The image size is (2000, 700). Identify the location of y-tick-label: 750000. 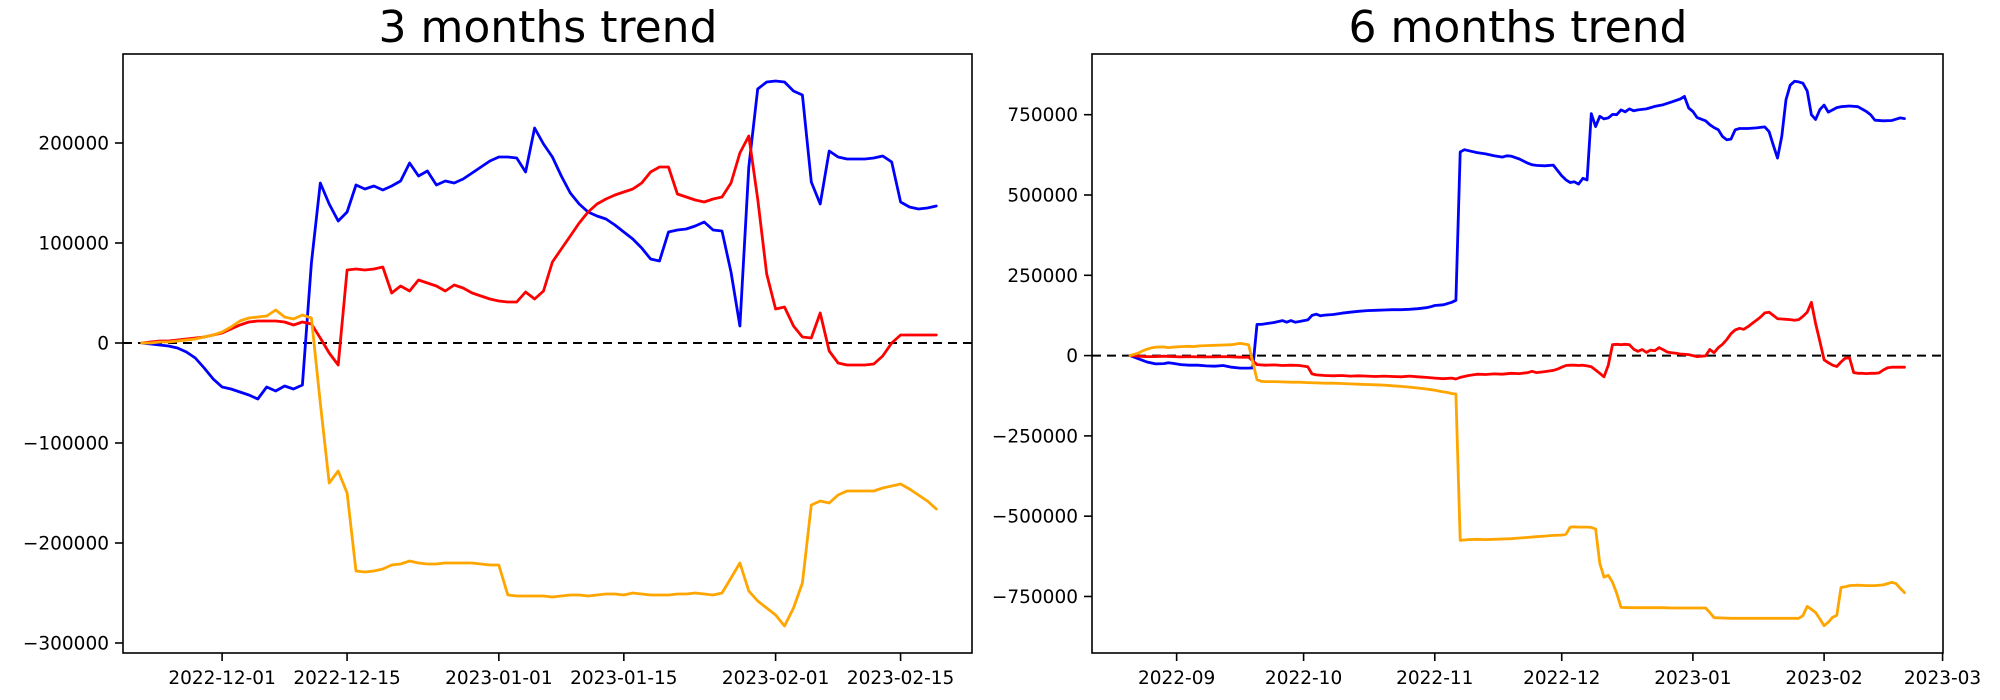
(1042, 115).